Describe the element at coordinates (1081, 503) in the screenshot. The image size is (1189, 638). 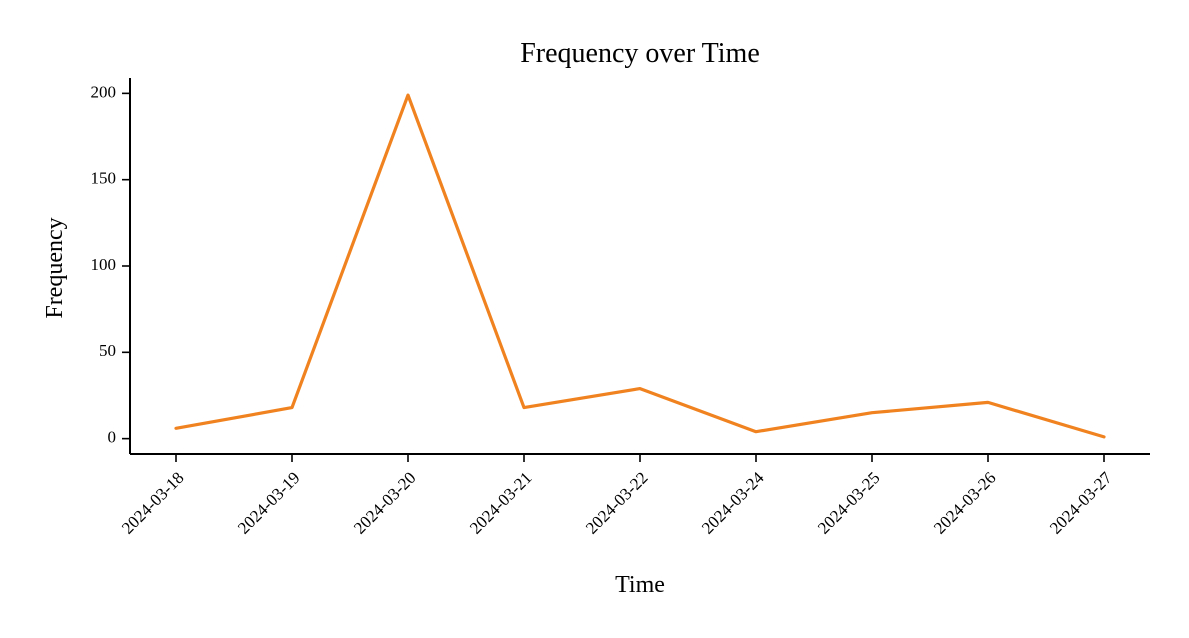
I see `x-tick-label: 2024-03-27` at that location.